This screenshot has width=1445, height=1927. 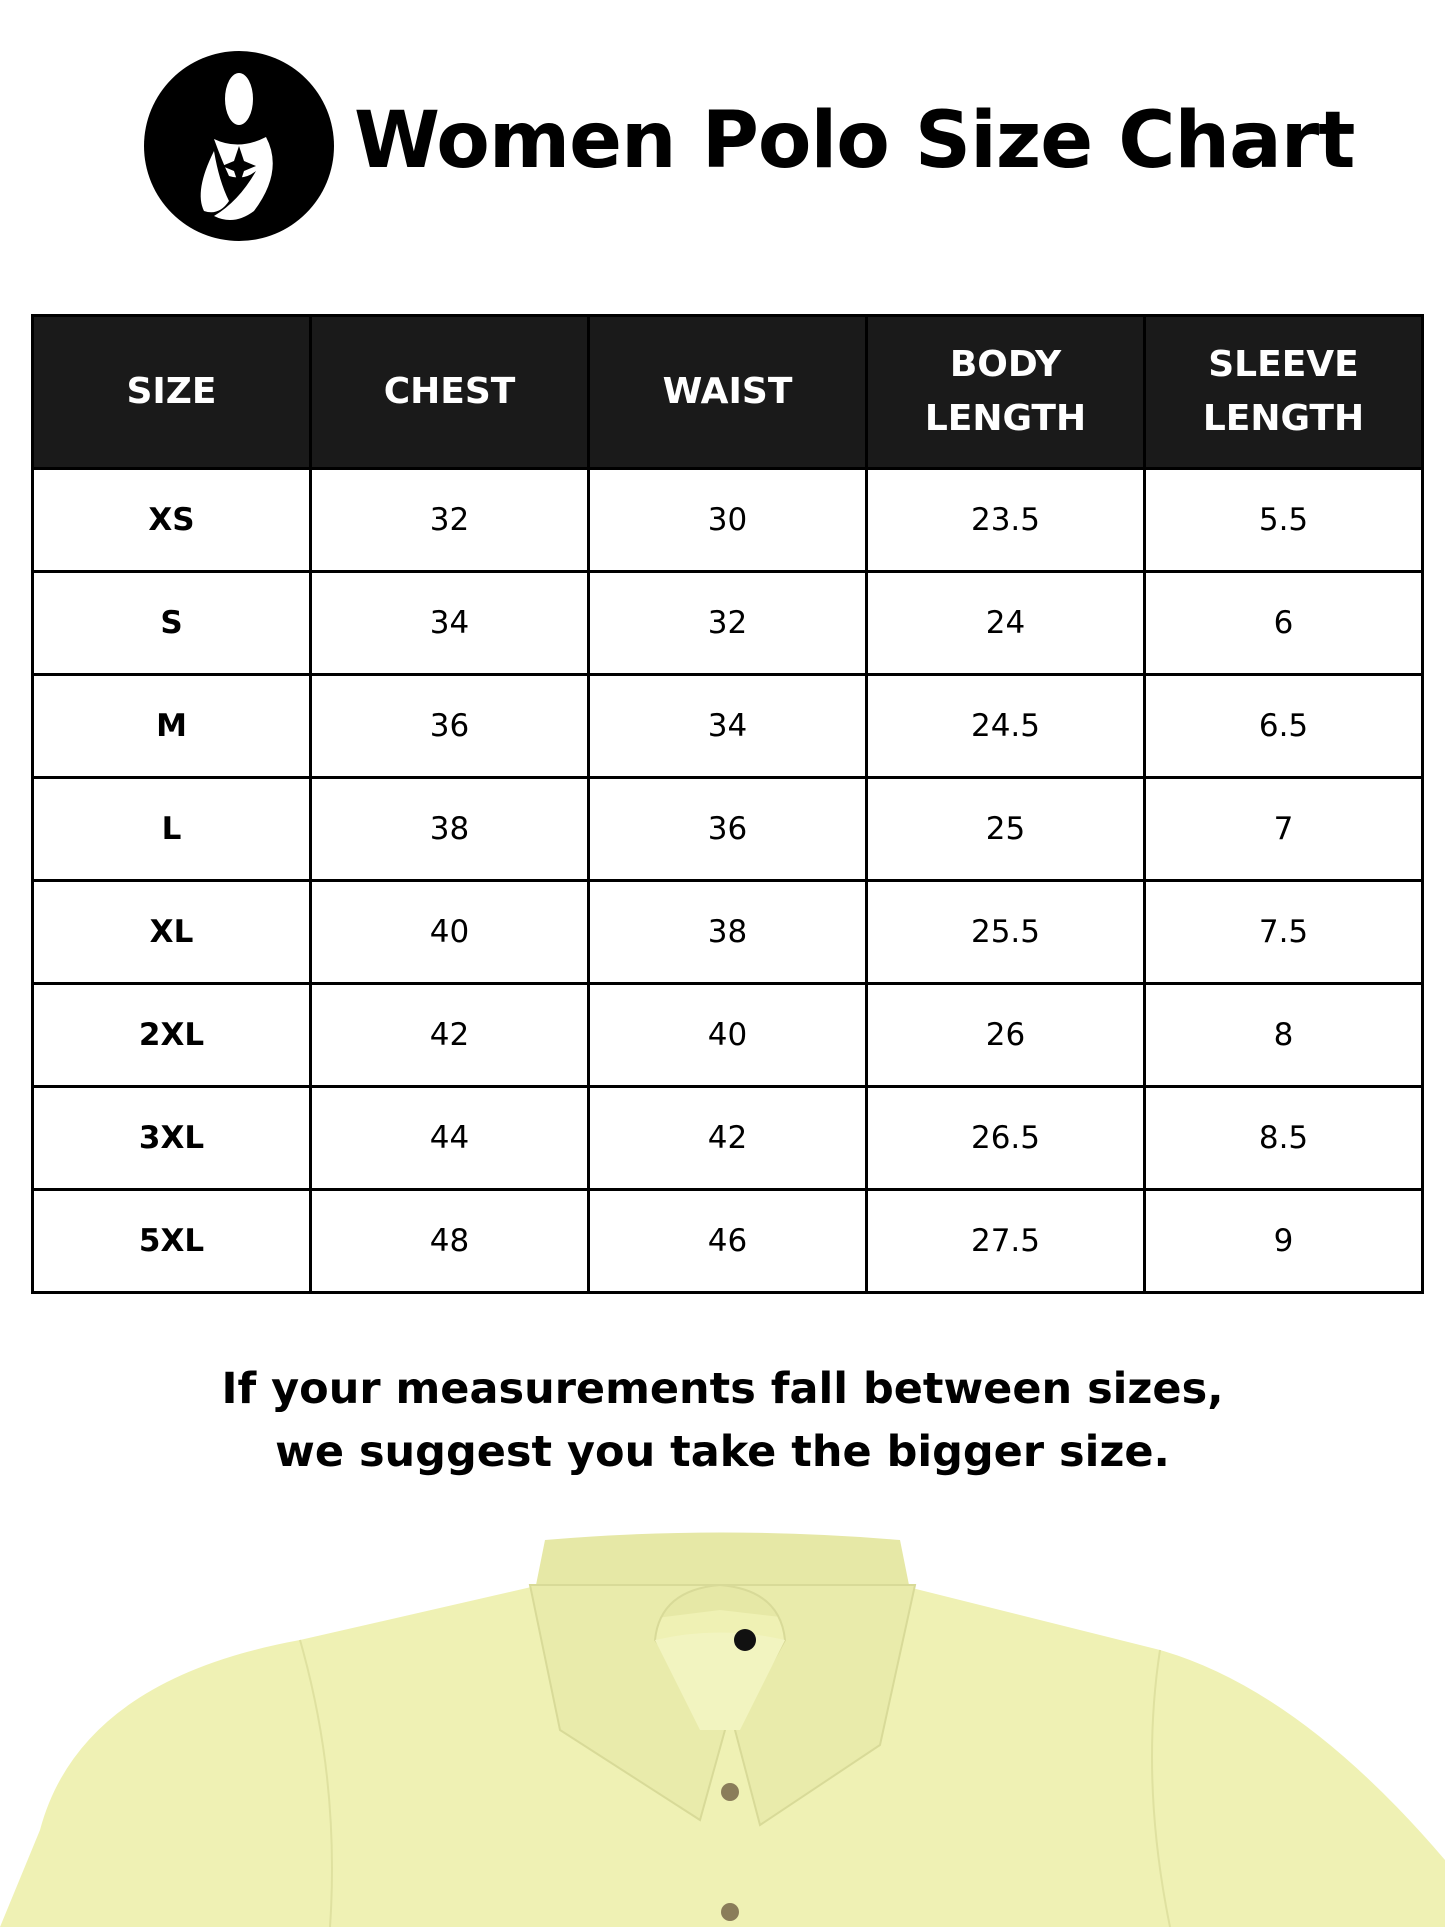 I want to click on table-row: S 34 32 24 6, so click(x=727, y=623).